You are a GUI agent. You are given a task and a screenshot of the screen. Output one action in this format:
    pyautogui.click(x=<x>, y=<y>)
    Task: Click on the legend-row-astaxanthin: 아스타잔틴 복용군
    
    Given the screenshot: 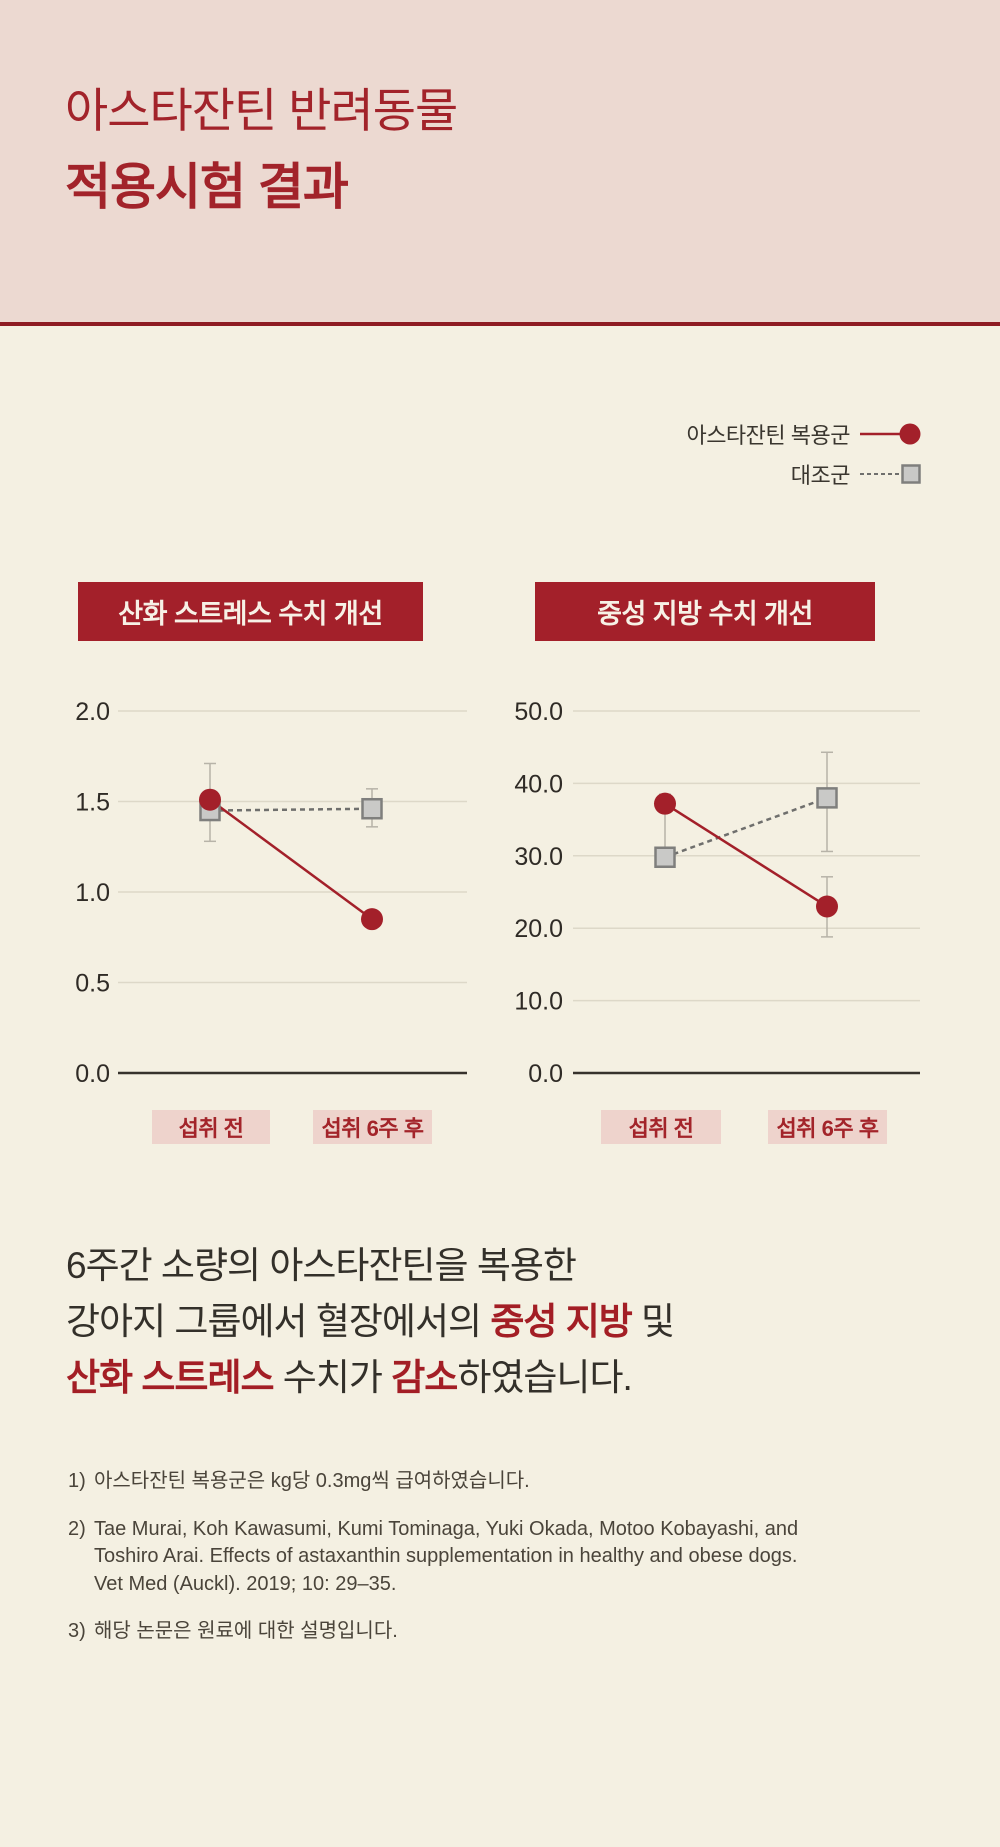 What is the action you would take?
    pyautogui.click(x=804, y=434)
    